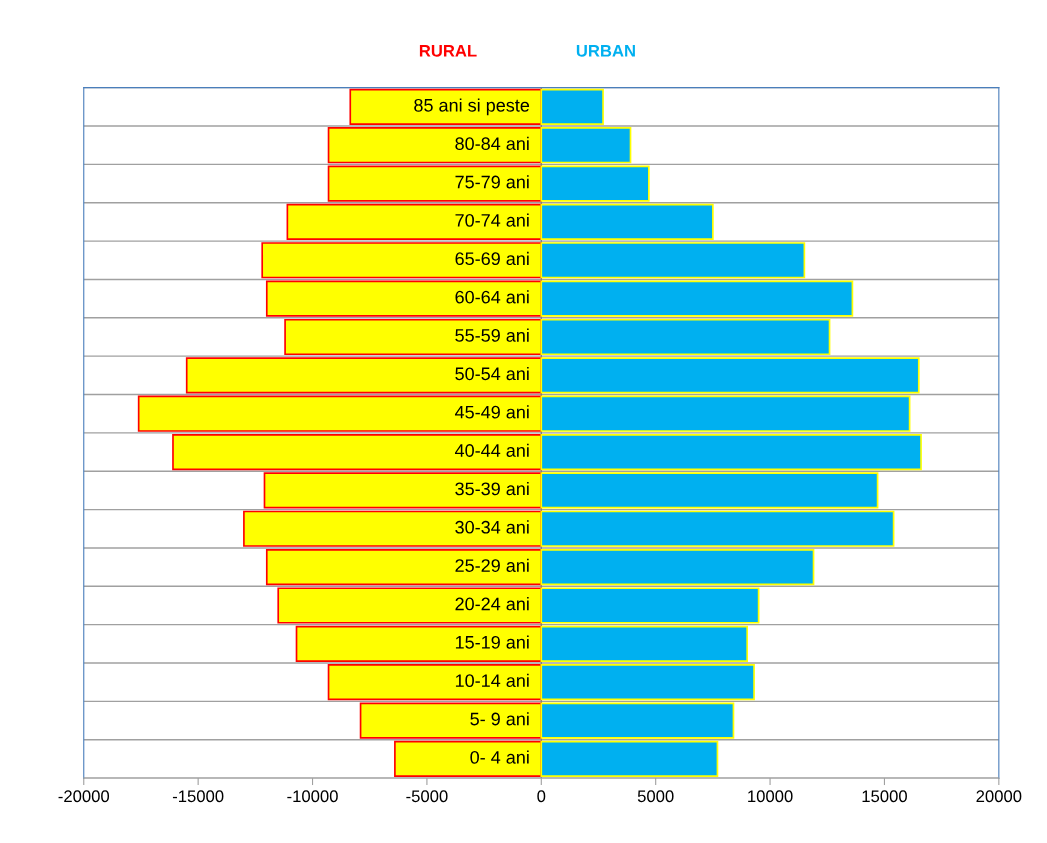 The width and height of the screenshot is (1047, 843). What do you see at coordinates (492, 680) in the screenshot?
I see `y-tick-label: 10-14 ani` at bounding box center [492, 680].